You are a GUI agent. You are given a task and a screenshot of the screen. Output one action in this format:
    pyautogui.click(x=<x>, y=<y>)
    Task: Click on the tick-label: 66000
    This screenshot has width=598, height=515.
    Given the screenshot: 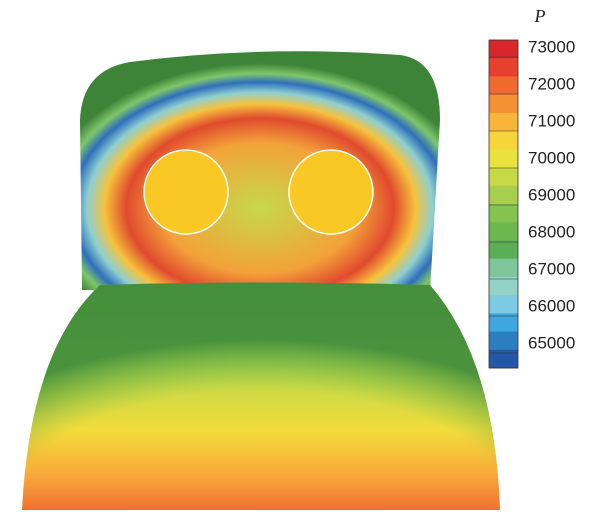 What is the action you would take?
    pyautogui.click(x=551, y=305)
    